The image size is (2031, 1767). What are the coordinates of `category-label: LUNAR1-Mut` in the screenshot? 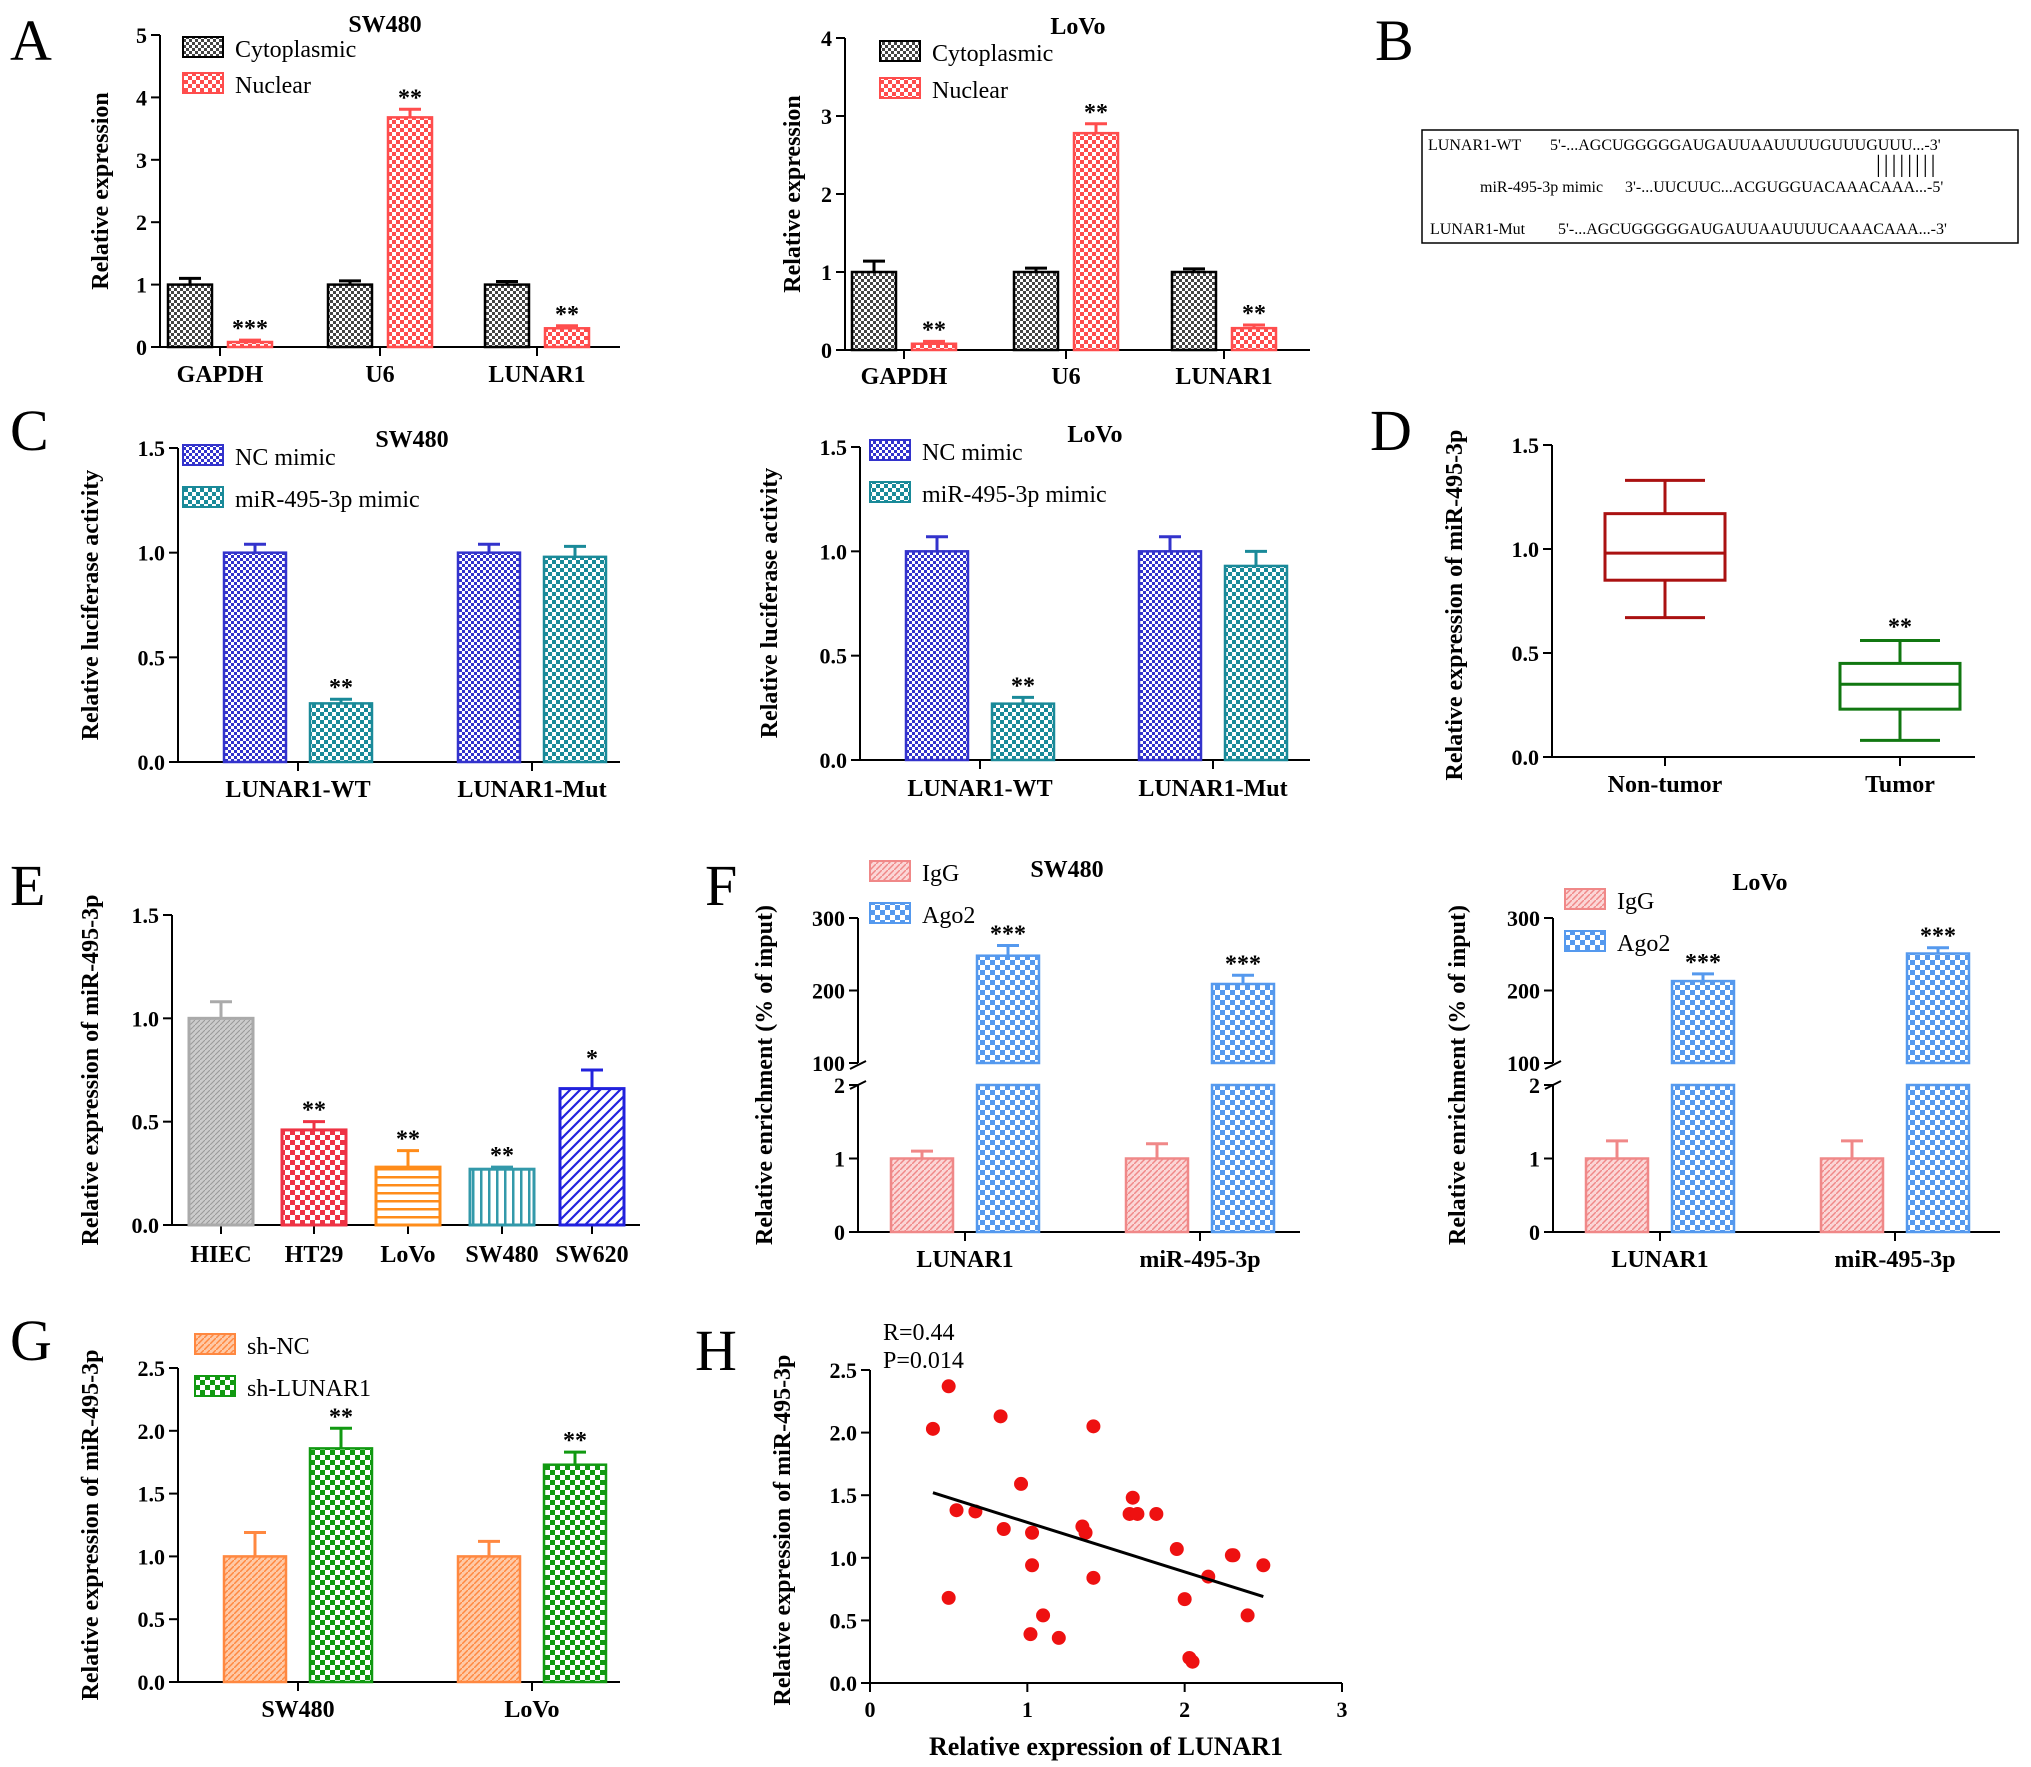 It's located at (531, 790).